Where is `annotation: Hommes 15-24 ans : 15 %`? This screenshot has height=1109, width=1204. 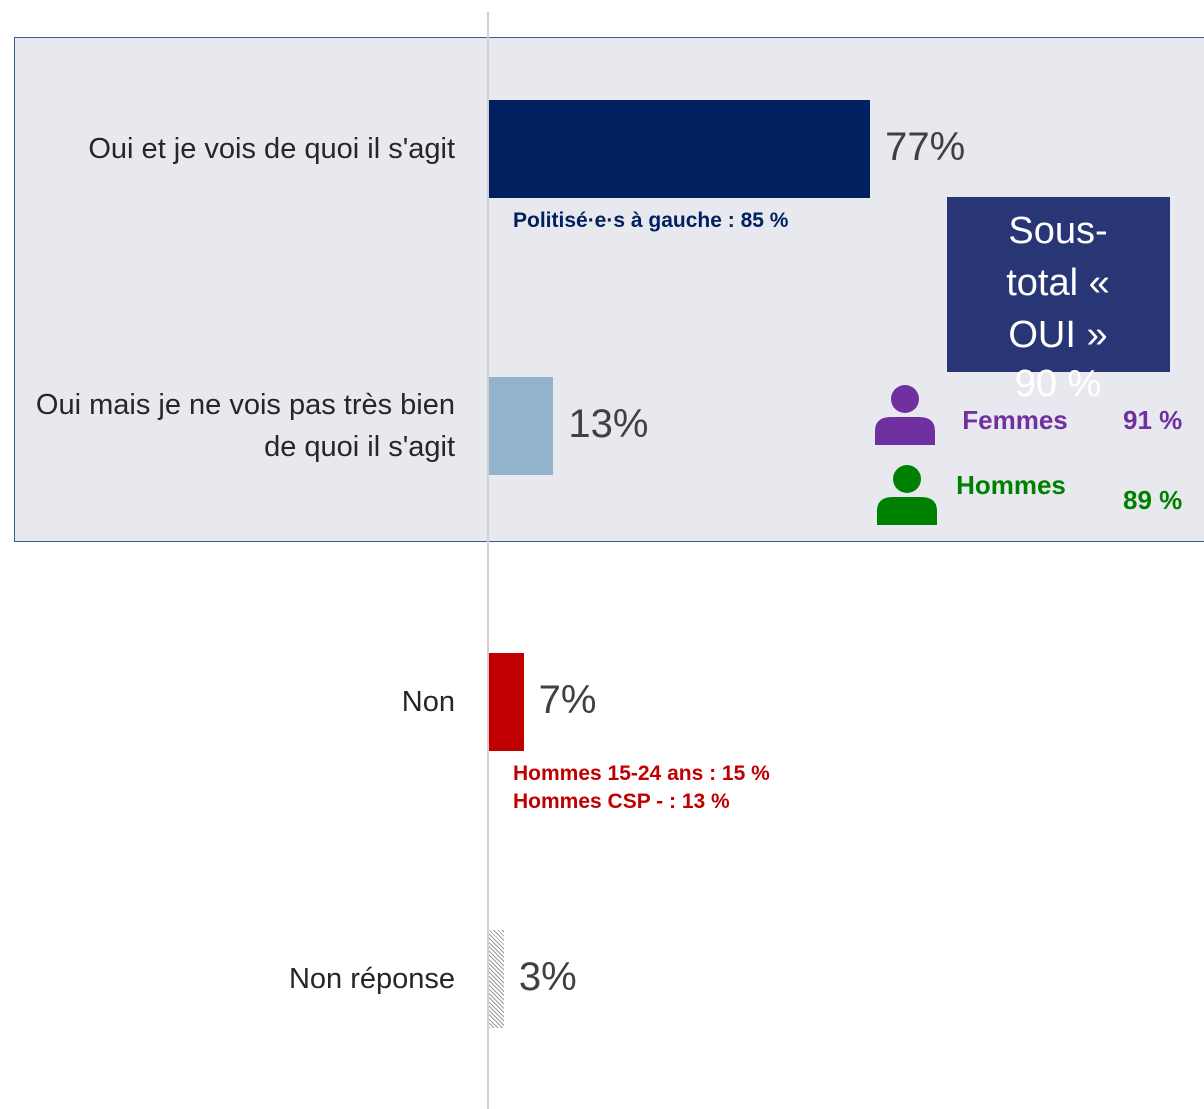 annotation: Hommes 15-24 ans : 15 % is located at coordinates (641, 774).